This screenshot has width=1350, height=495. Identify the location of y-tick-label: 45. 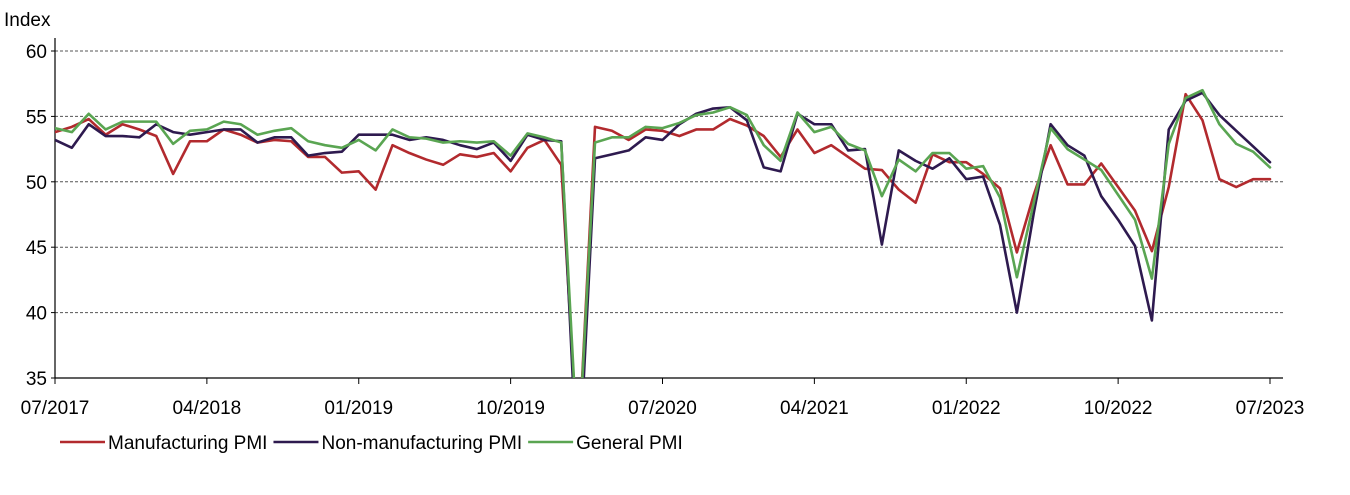
(36, 248).